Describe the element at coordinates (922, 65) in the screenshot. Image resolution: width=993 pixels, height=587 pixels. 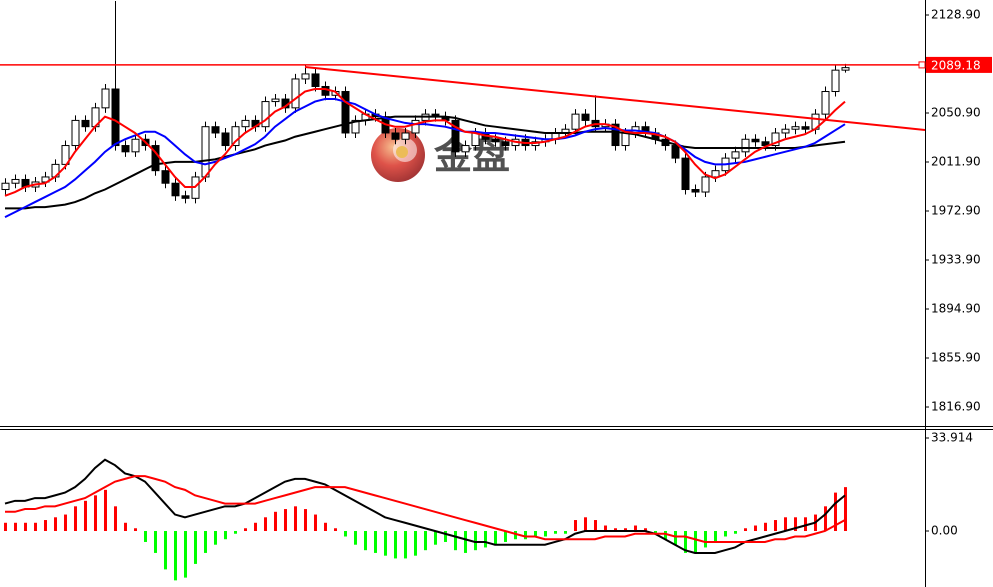
I see `price-label-marker` at that location.